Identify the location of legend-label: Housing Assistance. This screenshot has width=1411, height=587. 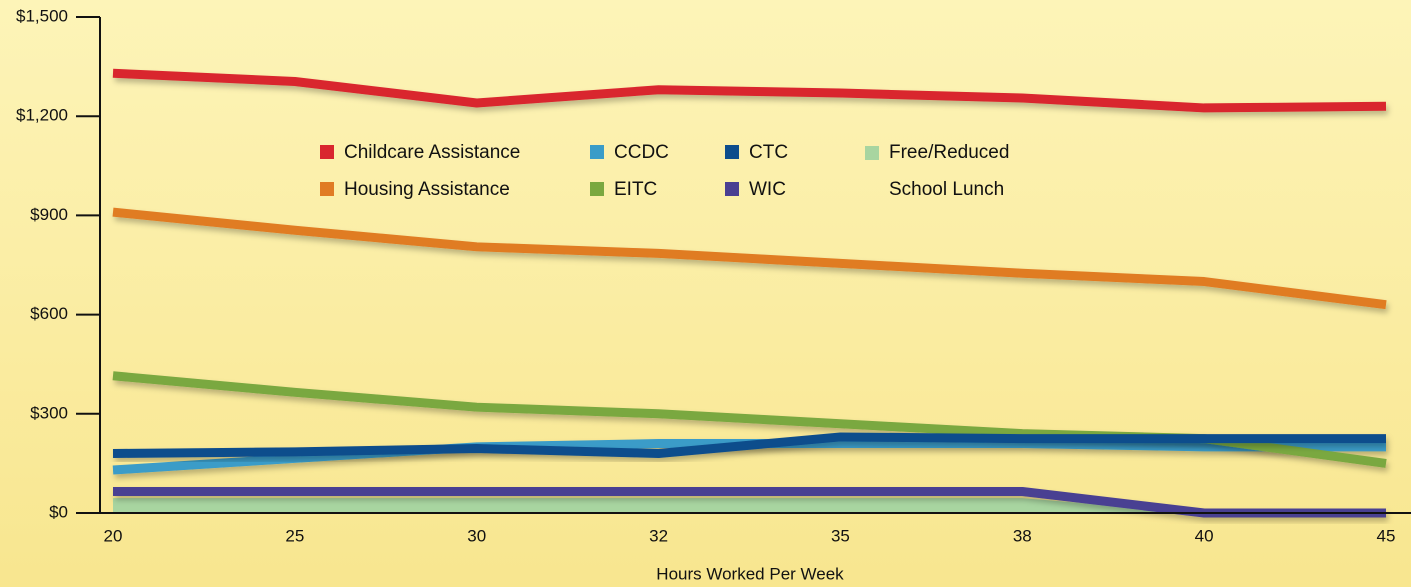
(427, 189).